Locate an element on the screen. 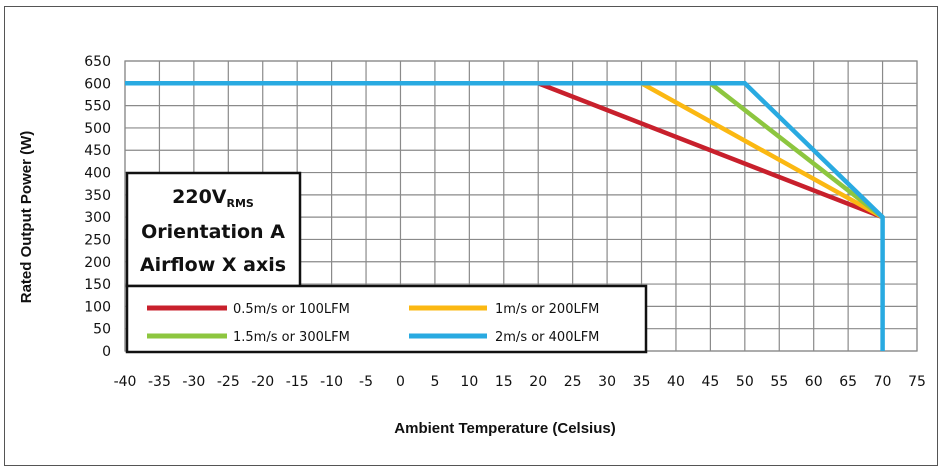 The width and height of the screenshot is (944, 470). x-tick-label-21: 65 is located at coordinates (848, 382).